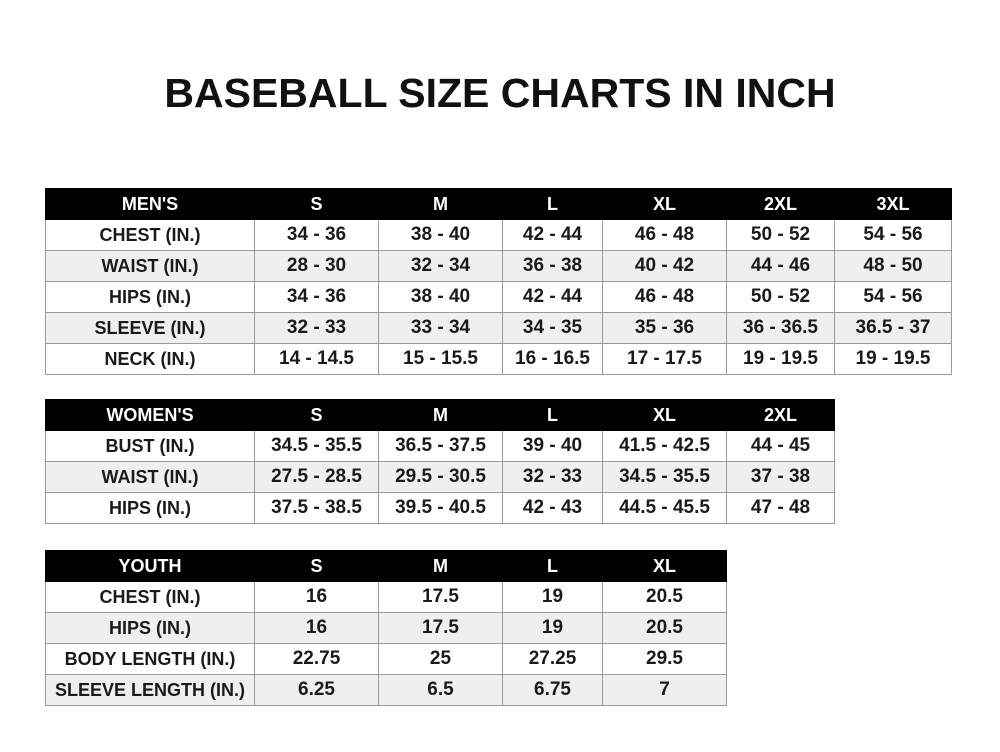 The width and height of the screenshot is (1000, 752). Describe the element at coordinates (664, 359) in the screenshot. I see `size-value: 17 - 17.5` at that location.